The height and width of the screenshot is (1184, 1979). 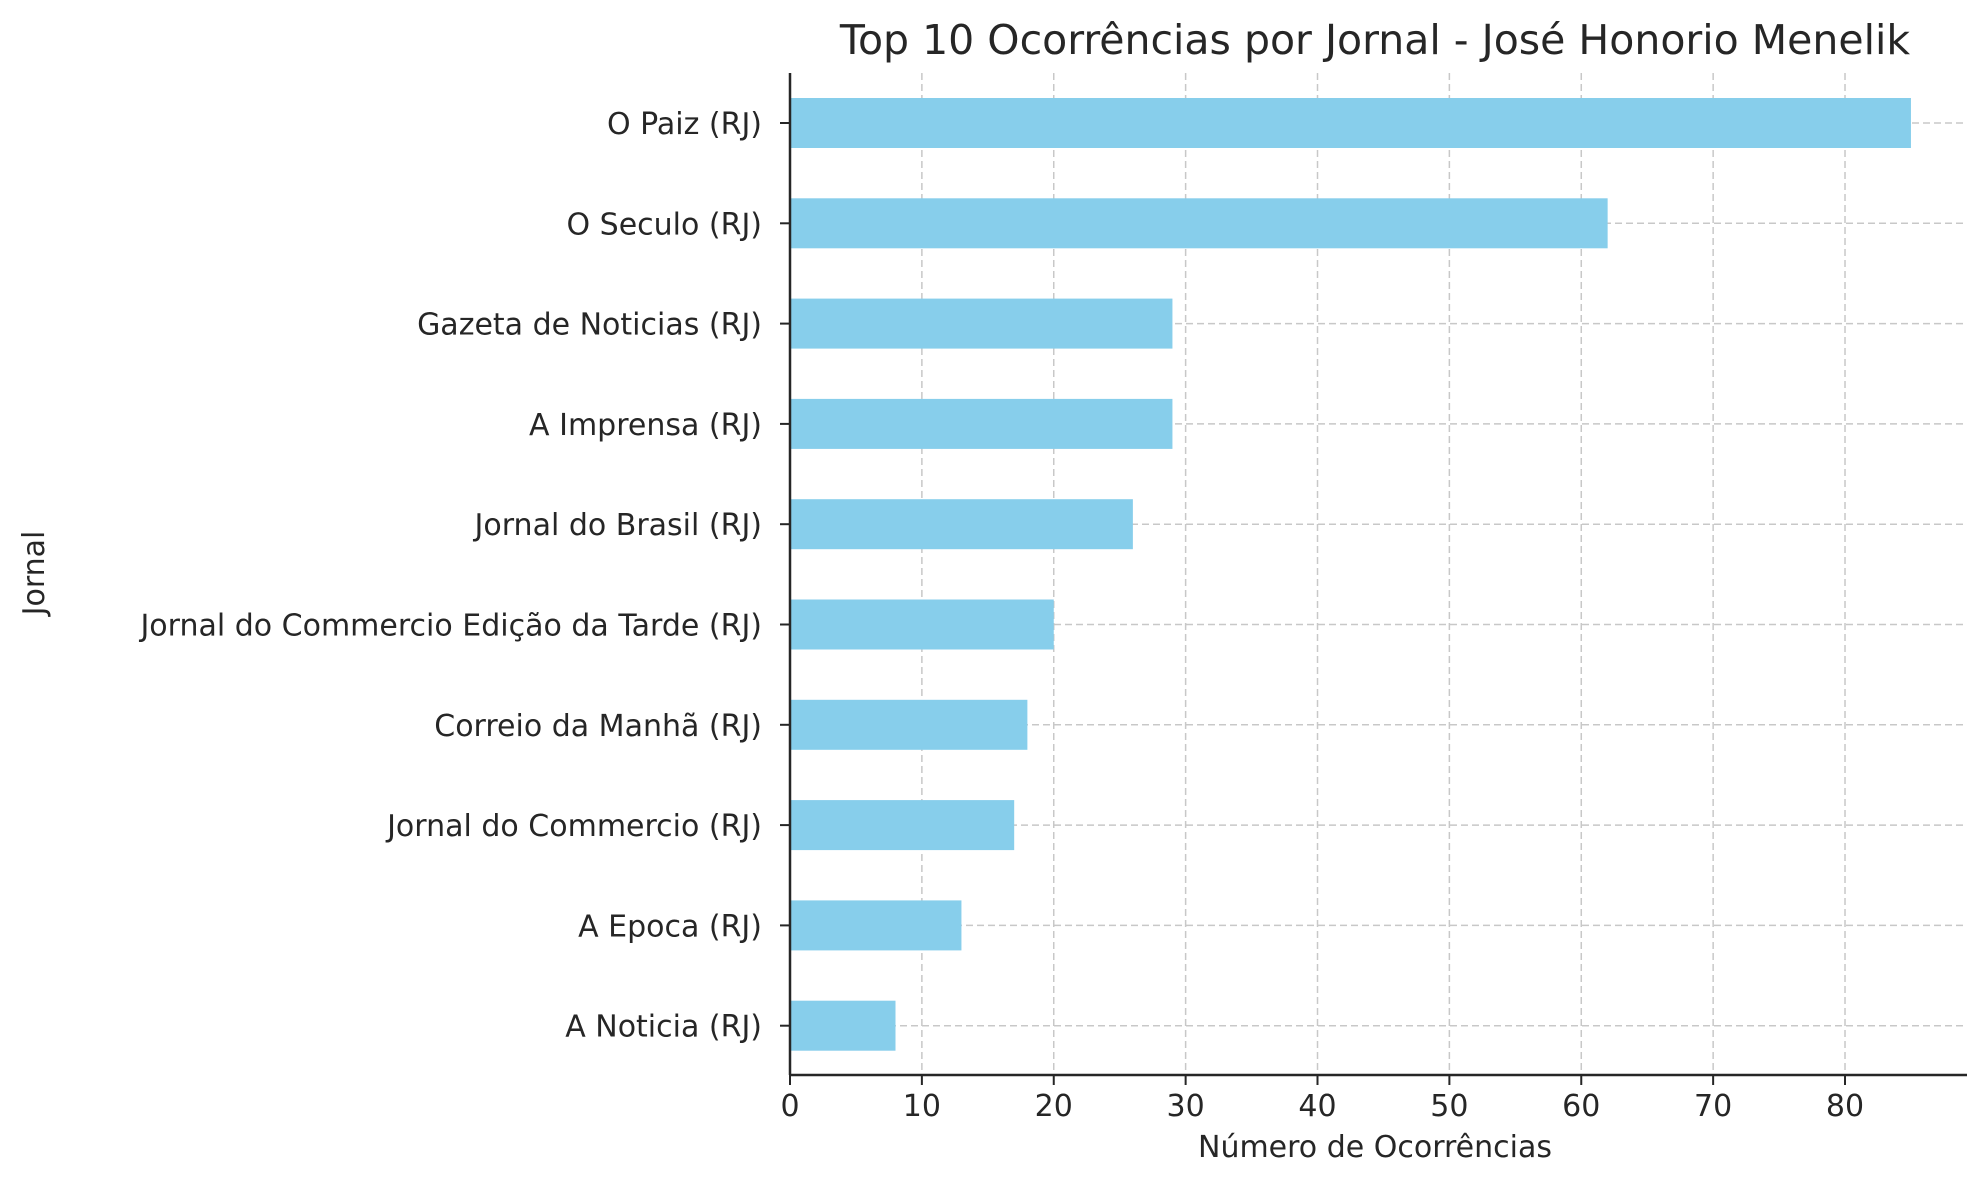 I want to click on y-tick-label: O Seculo (RJ), so click(x=664, y=224).